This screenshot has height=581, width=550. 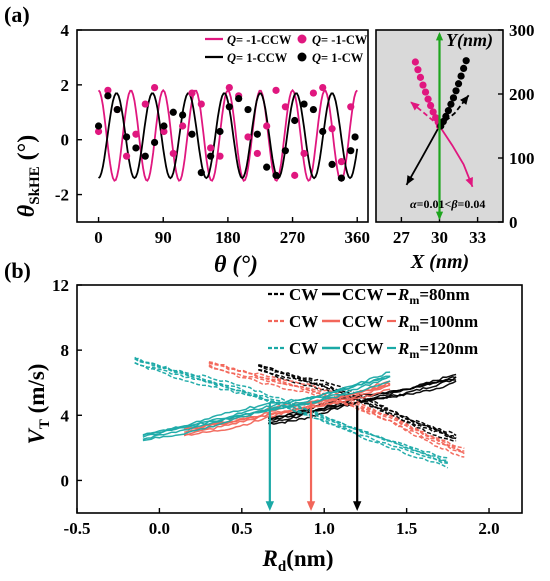 What do you see at coordinates (477, 237) in the screenshot?
I see `x-tick-label: 33` at bounding box center [477, 237].